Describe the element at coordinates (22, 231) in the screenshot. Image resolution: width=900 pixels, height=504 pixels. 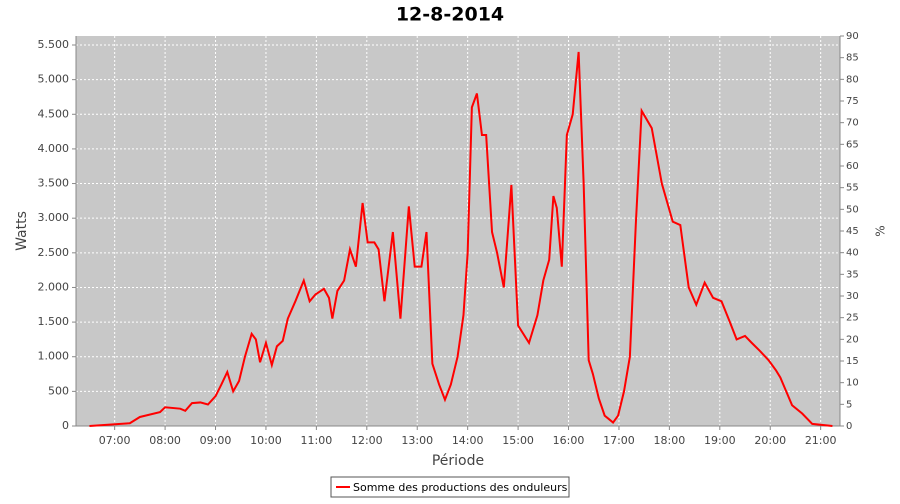
I see `y-axis-label: Watts` at that location.